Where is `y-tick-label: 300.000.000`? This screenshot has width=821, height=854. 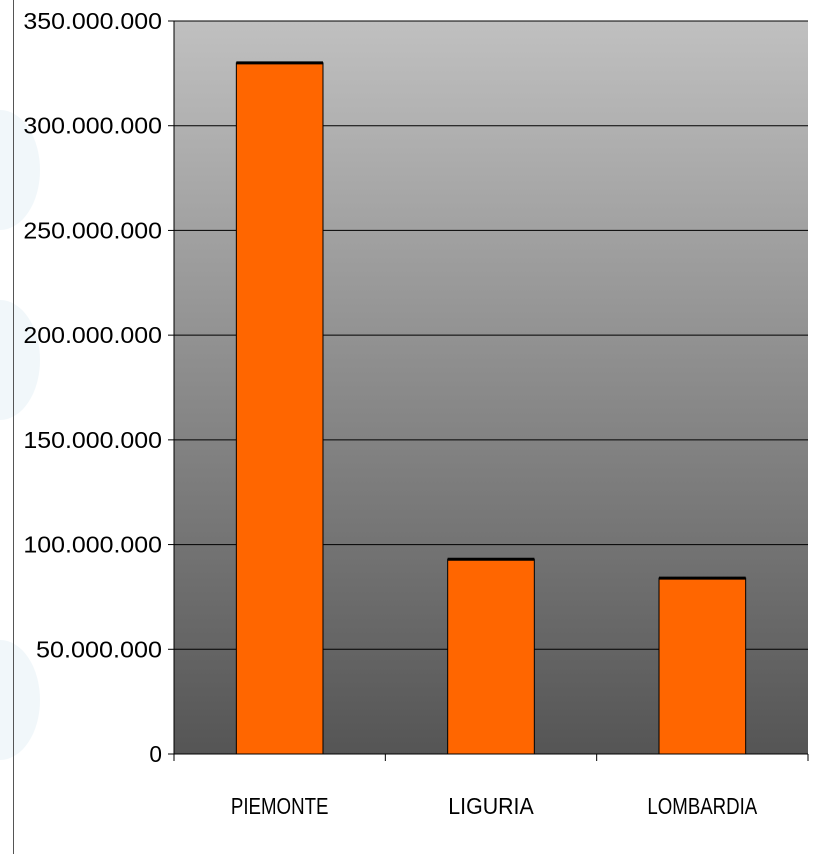 y-tick-label: 300.000.000 is located at coordinates (92, 126).